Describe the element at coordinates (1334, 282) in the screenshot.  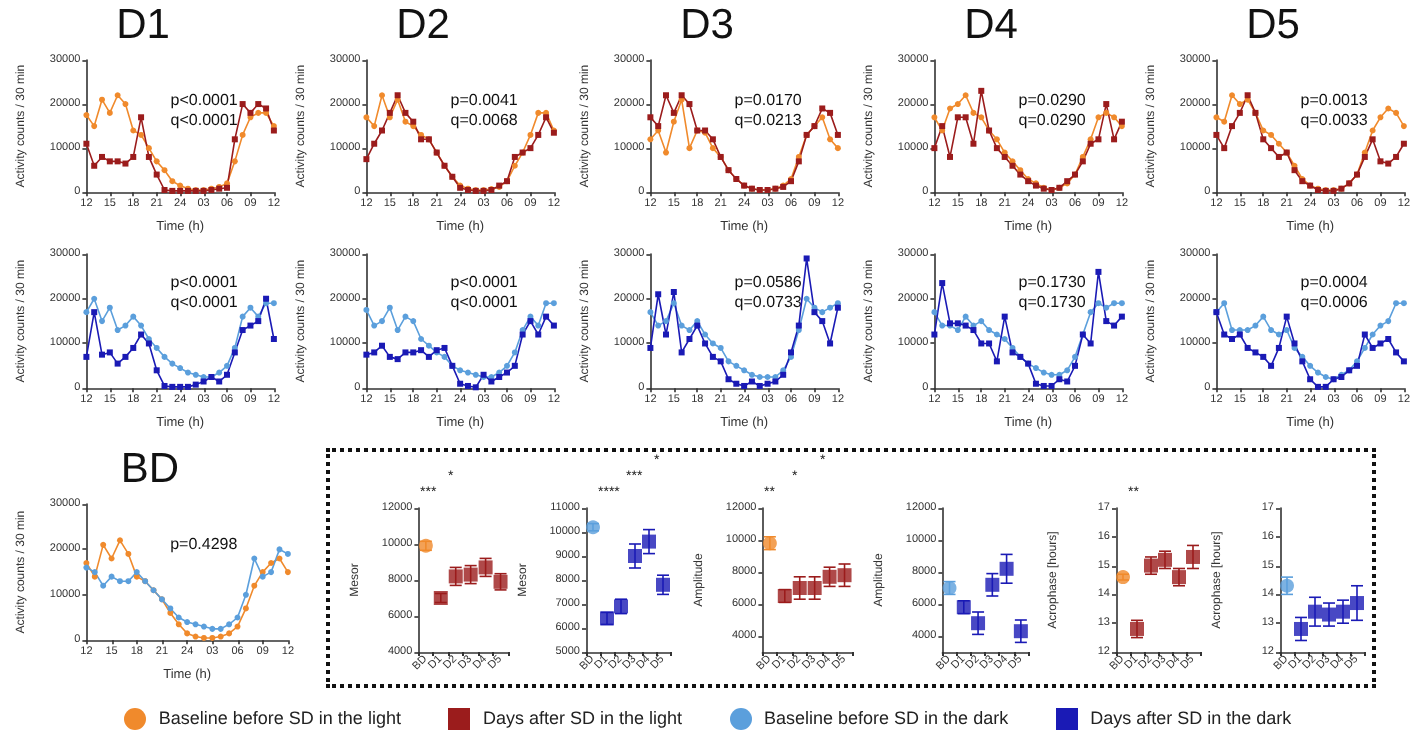
I see `annotation: p=0.0004` at that location.